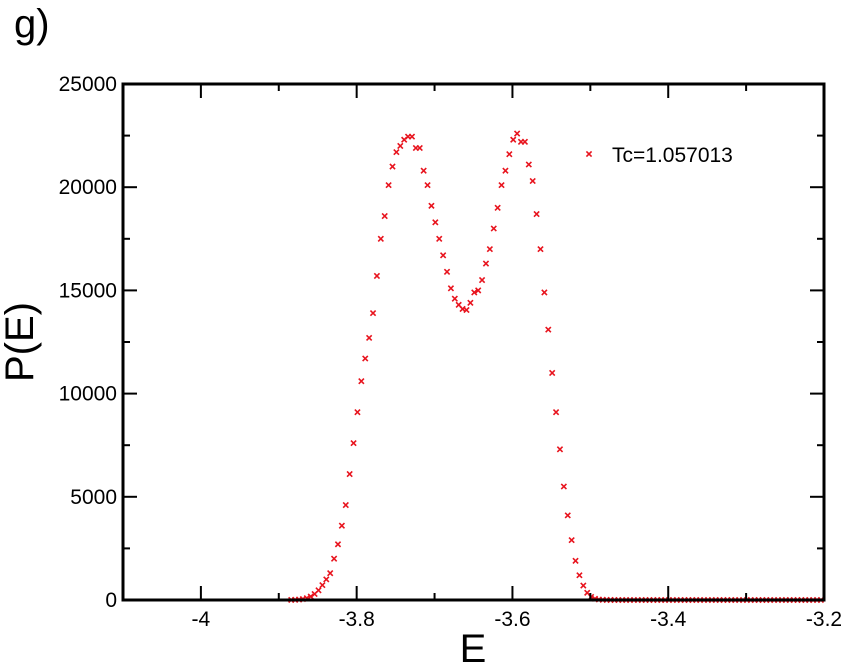  What do you see at coordinates (111, 600) in the screenshot?
I see `y-tick-label: 0` at bounding box center [111, 600].